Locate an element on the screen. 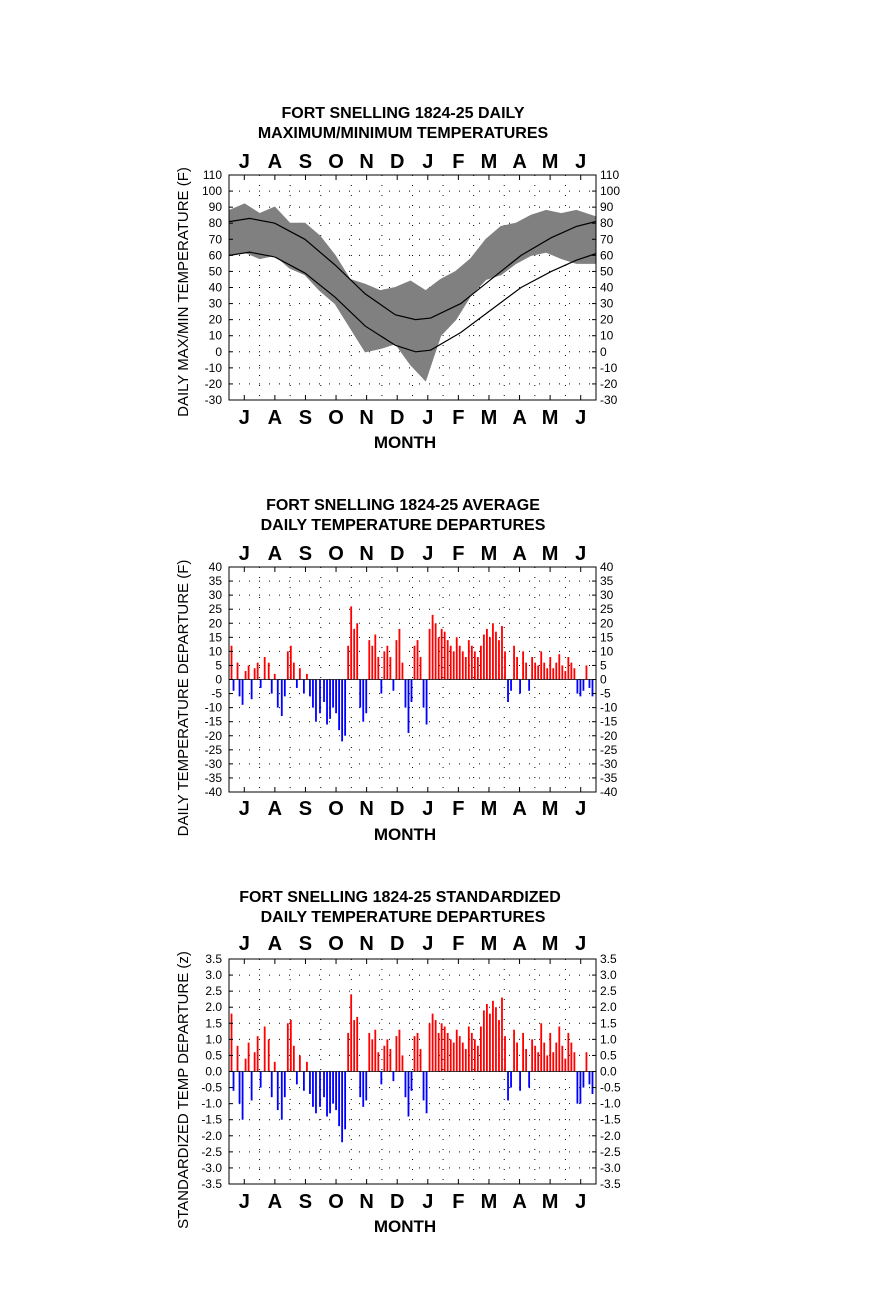 The image size is (870, 1298). y-tick-label-left: 3.5 is located at coordinates (213, 959).